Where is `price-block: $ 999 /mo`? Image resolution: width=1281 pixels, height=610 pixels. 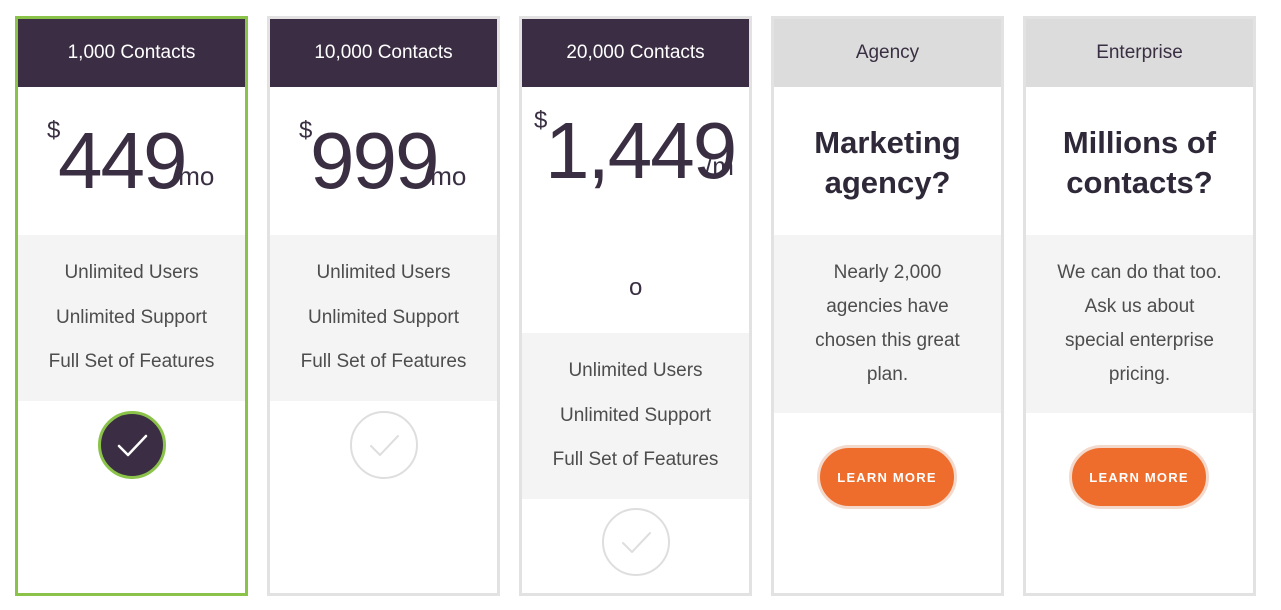
price-block: $ 999 /mo is located at coordinates (383, 161).